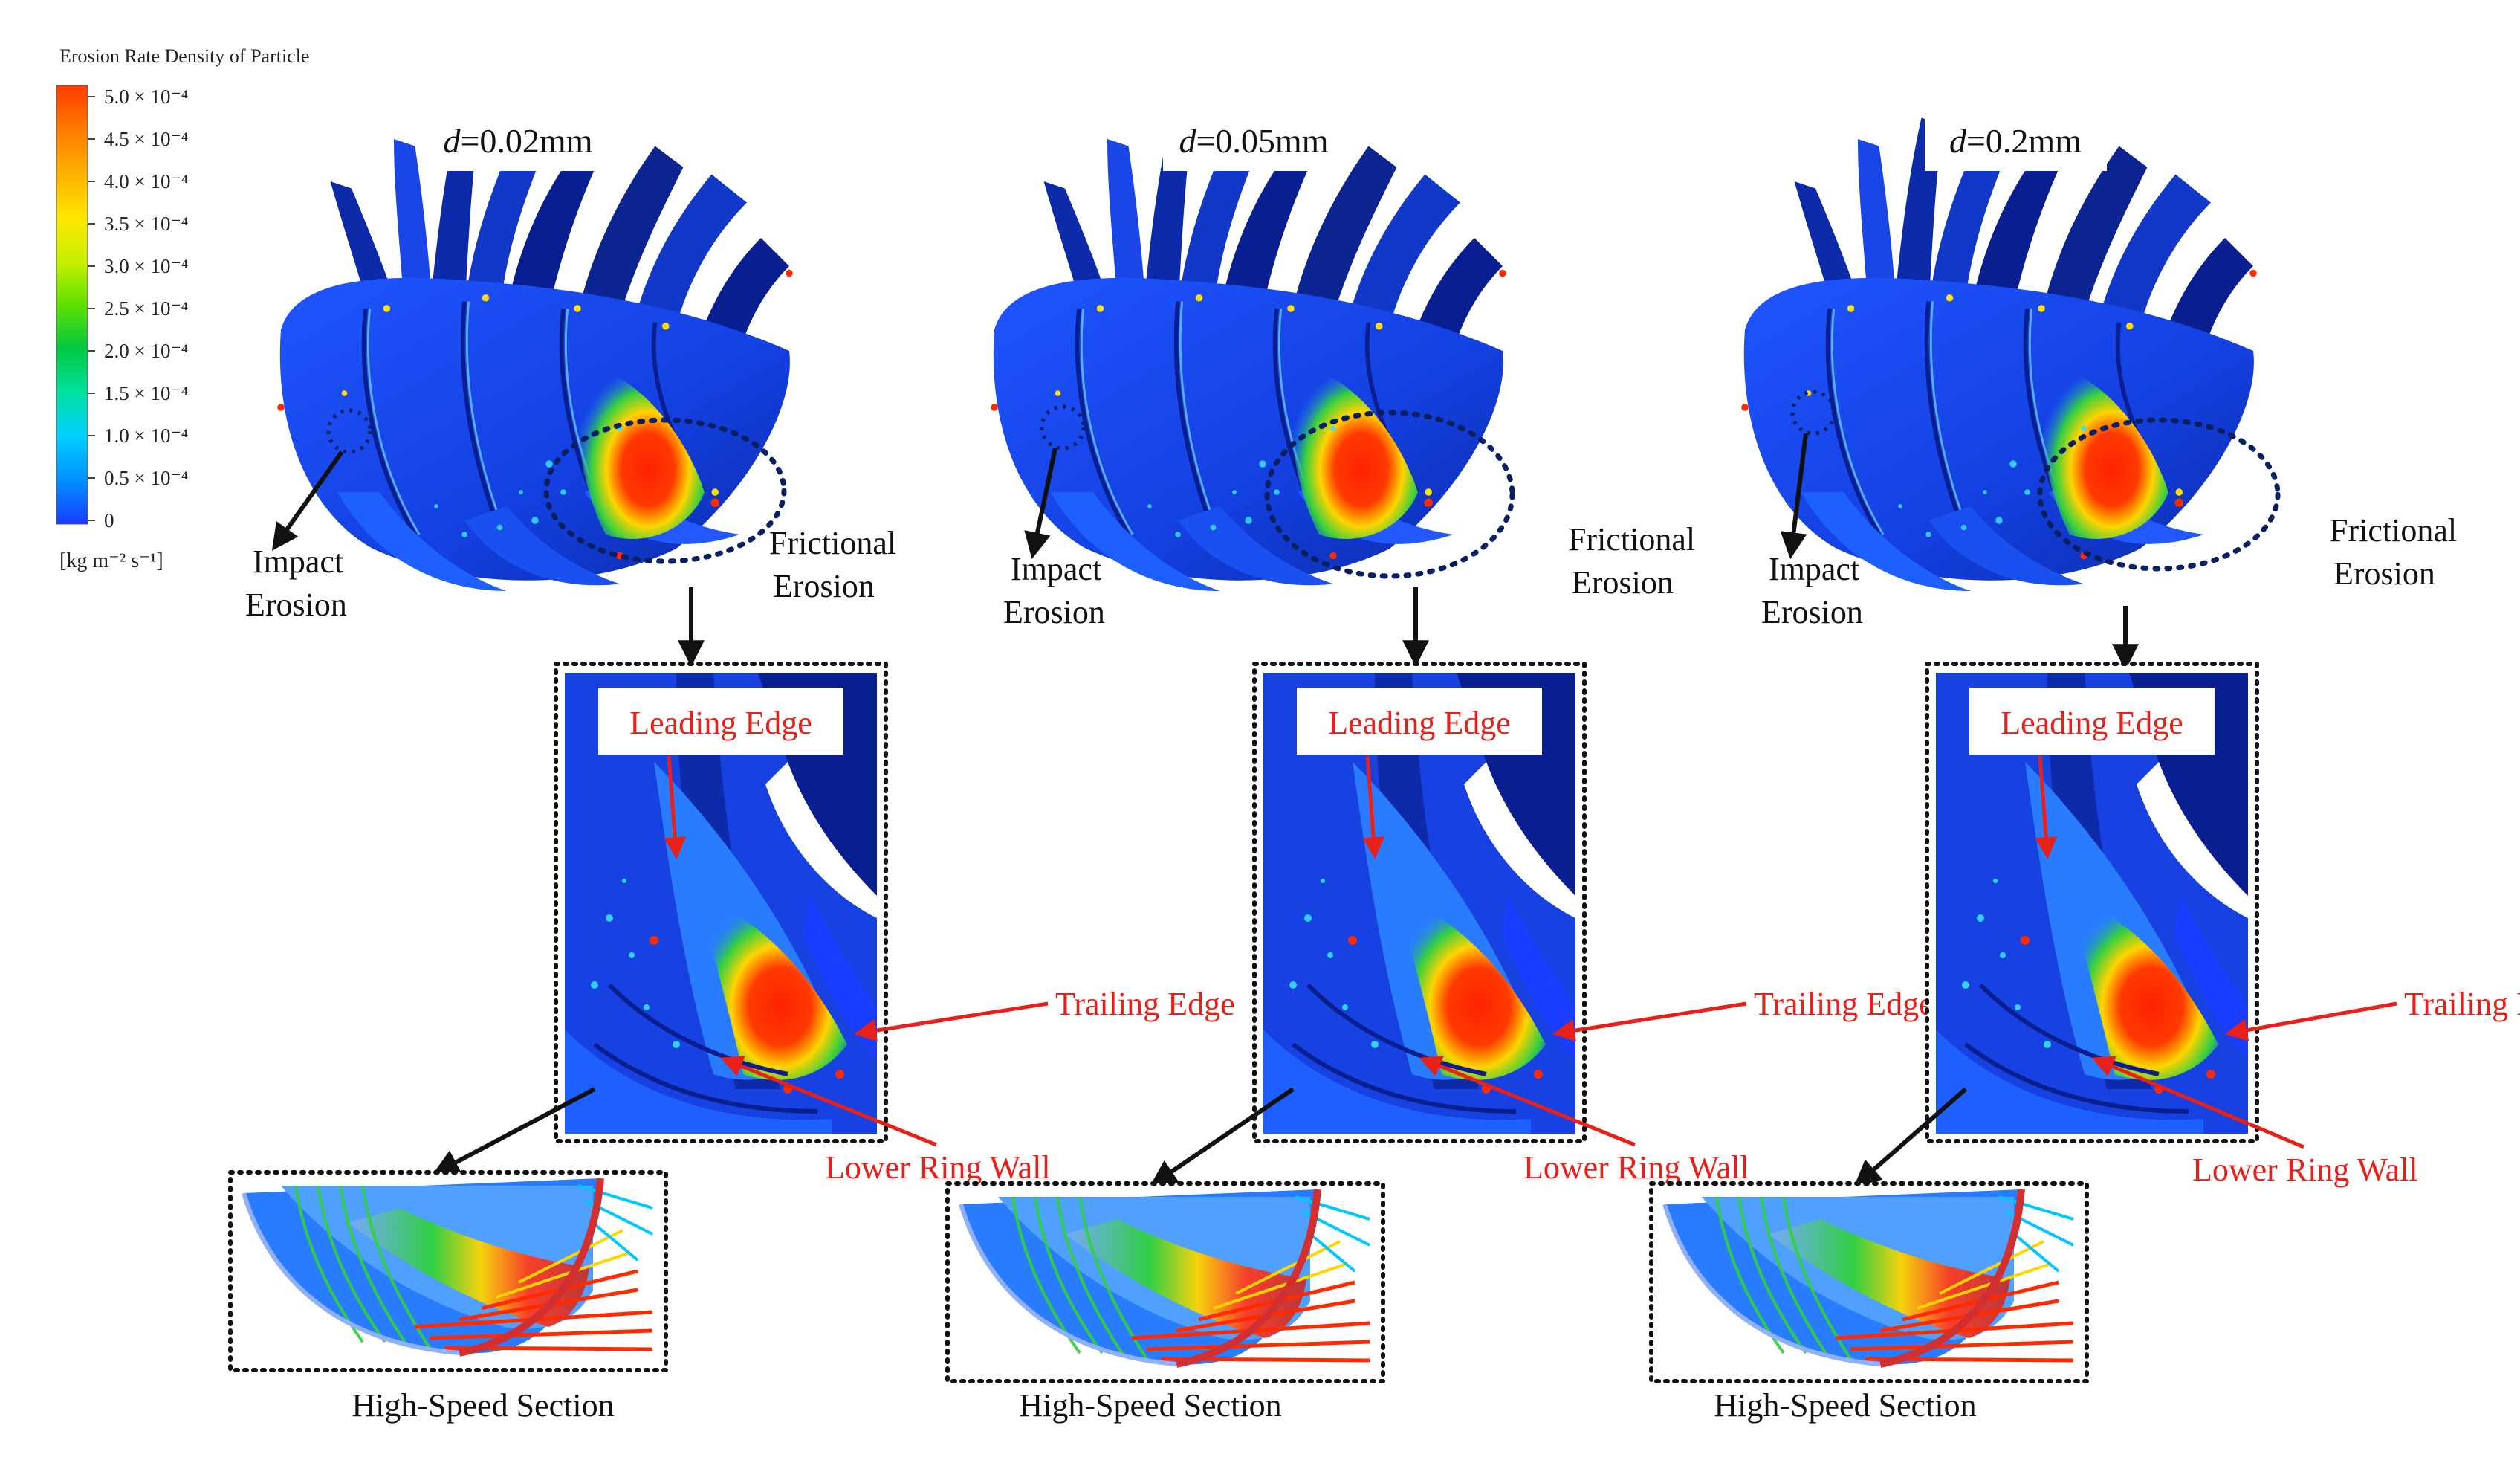 The width and height of the screenshot is (2520, 1463). Describe the element at coordinates (1262, 141) in the screenshot. I see `diameter-value: =0.05mm` at that location.